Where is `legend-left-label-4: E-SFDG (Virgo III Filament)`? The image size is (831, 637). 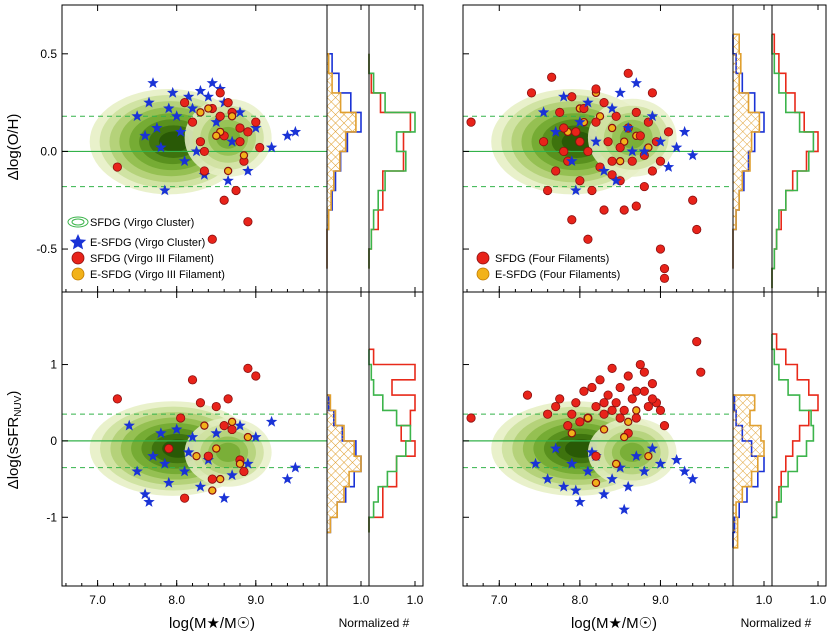 legend-left-label-4: E-SFDG (Virgo III Filament) is located at coordinates (157, 275).